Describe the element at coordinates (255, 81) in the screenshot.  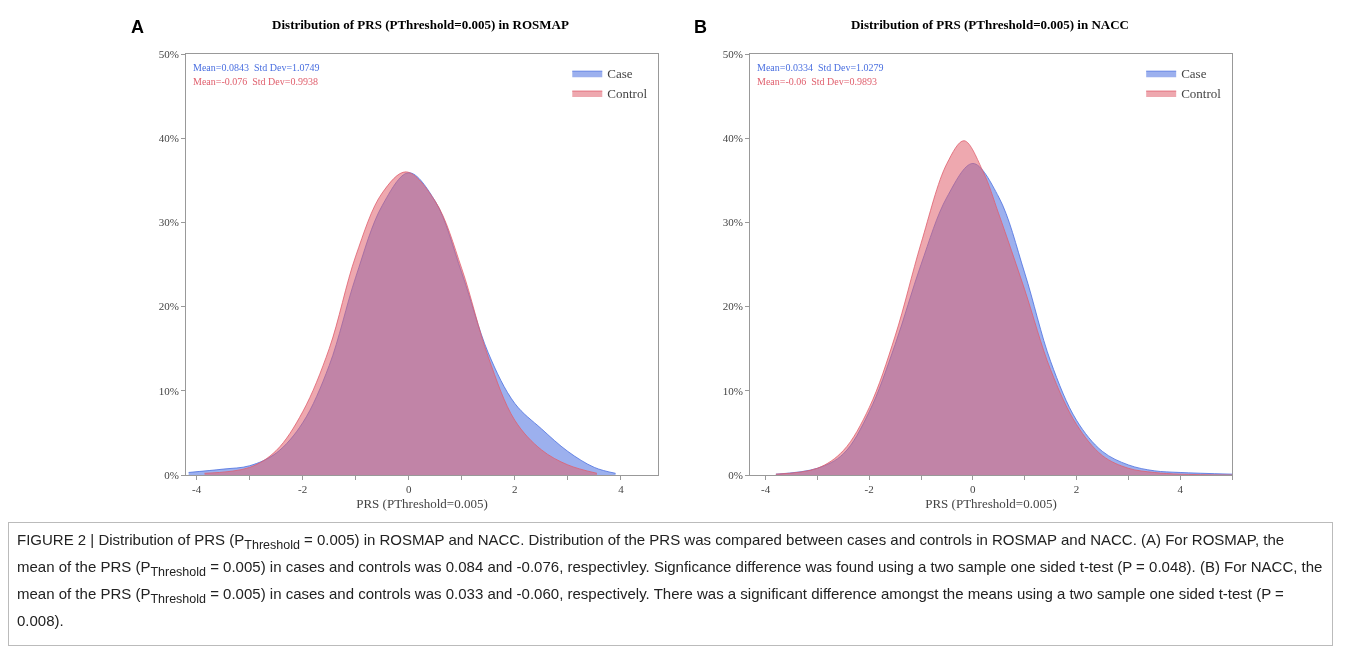
I see `annotation: Mean=-0.076 Std Dev=0.9938` at that location.